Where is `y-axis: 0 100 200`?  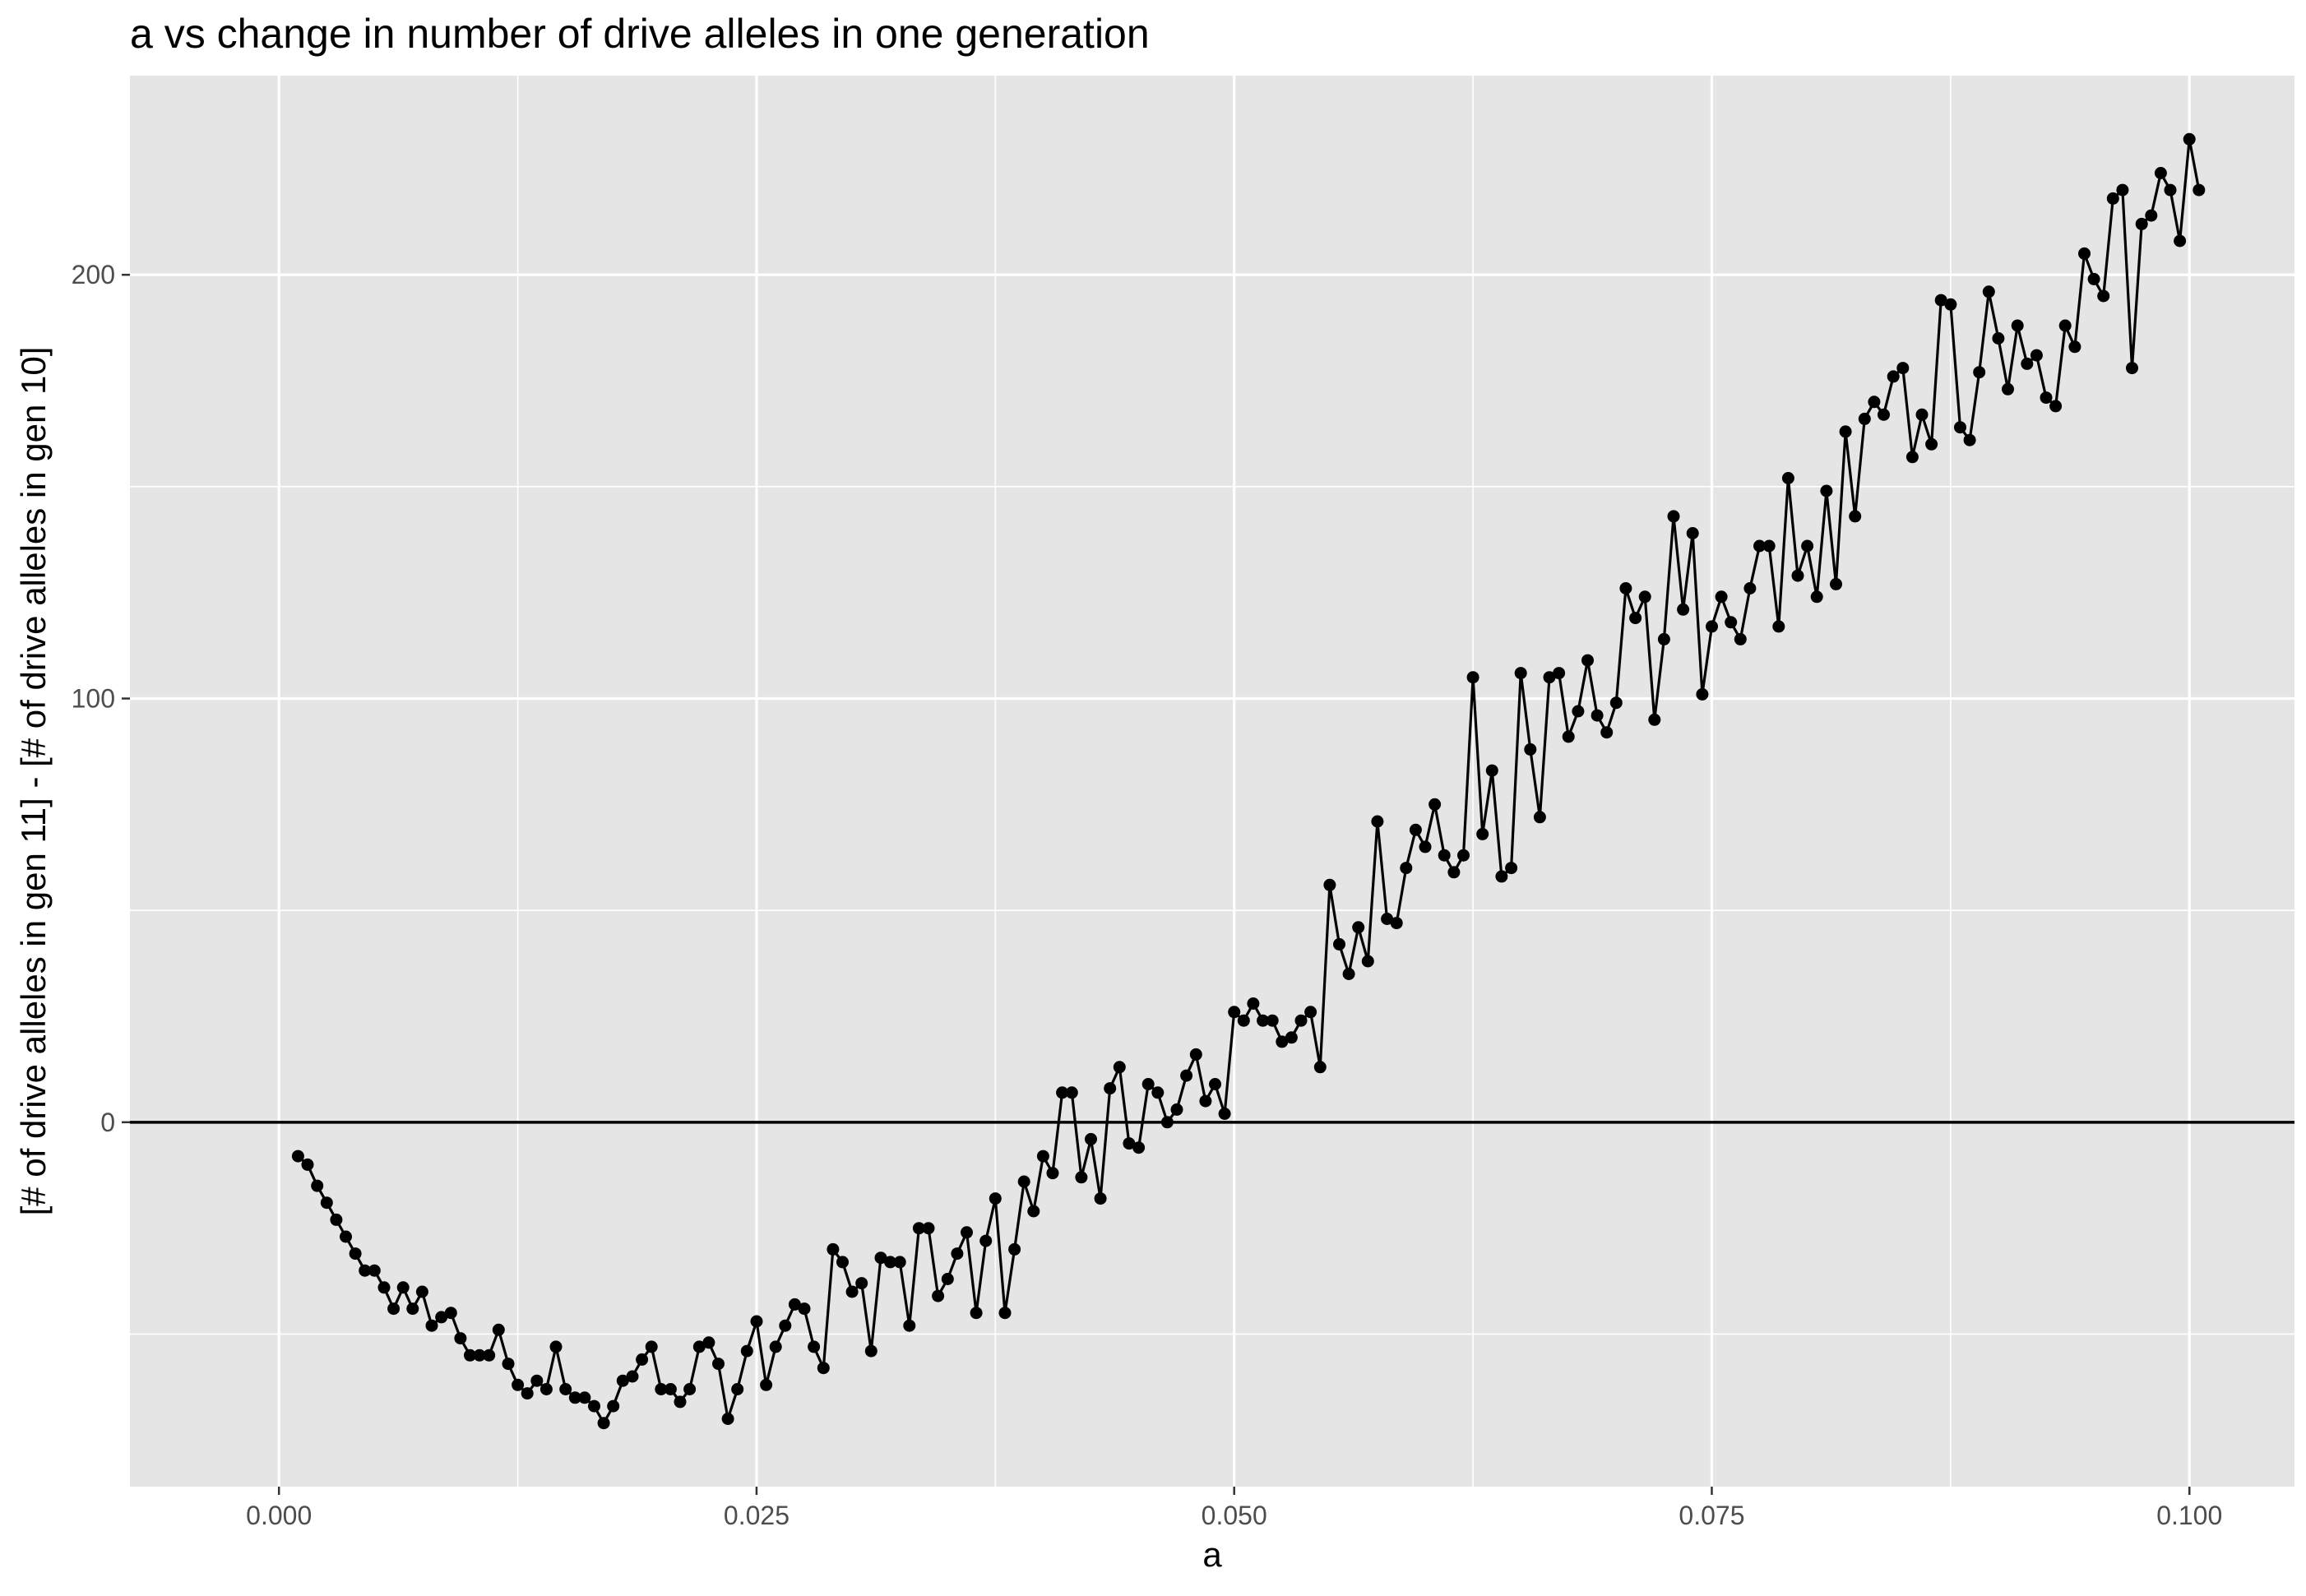
y-axis: 0 100 200 is located at coordinates (101, 698).